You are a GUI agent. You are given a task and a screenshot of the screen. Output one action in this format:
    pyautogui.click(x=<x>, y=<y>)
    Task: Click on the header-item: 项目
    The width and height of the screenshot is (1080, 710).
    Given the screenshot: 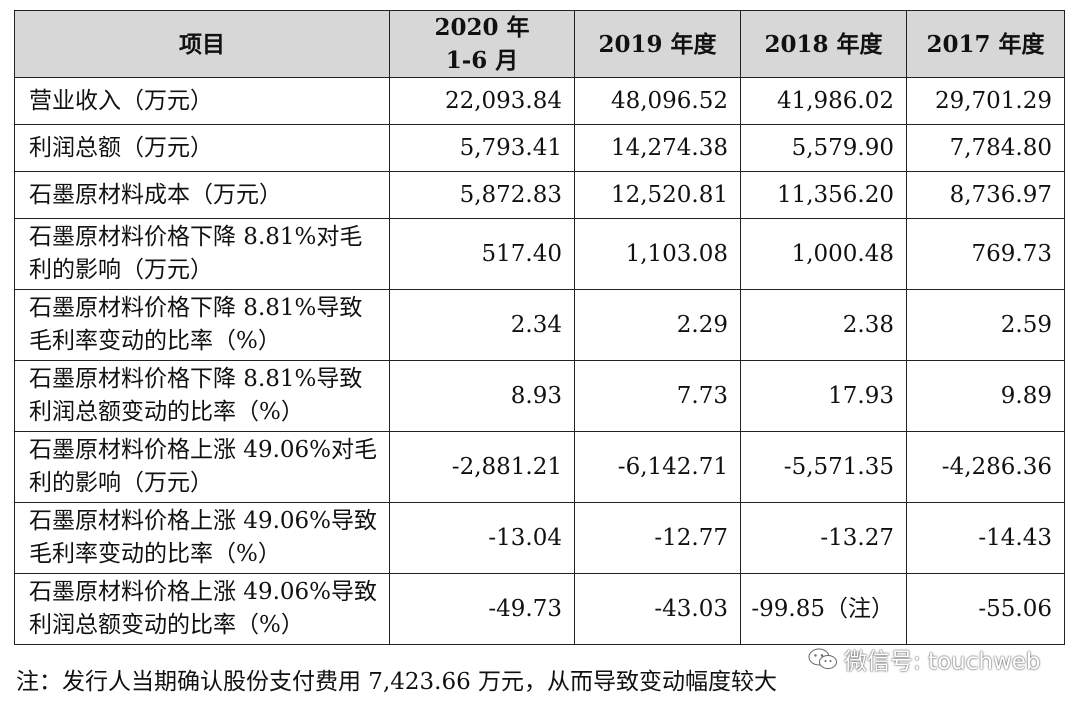 What is the action you would take?
    pyautogui.click(x=202, y=44)
    